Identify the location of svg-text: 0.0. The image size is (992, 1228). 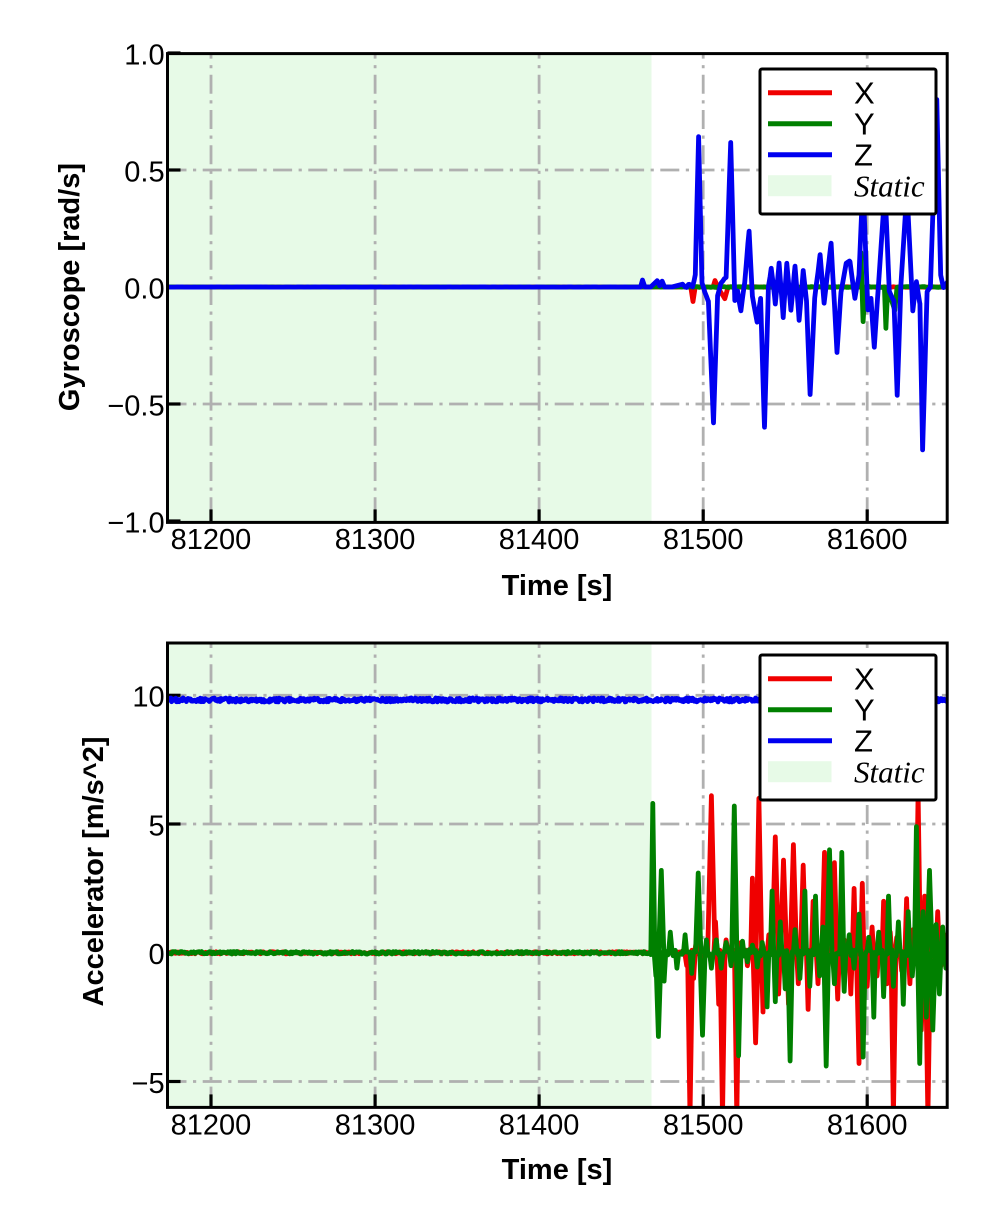
(144, 289).